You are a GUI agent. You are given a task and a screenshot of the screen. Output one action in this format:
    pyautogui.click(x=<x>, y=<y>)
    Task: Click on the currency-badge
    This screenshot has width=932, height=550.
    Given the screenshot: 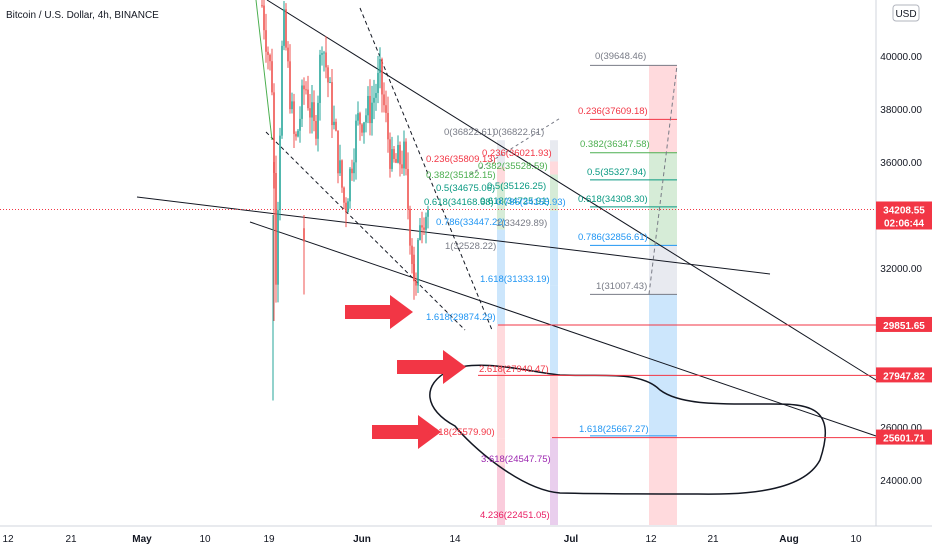 What is the action you would take?
    pyautogui.click(x=906, y=13)
    